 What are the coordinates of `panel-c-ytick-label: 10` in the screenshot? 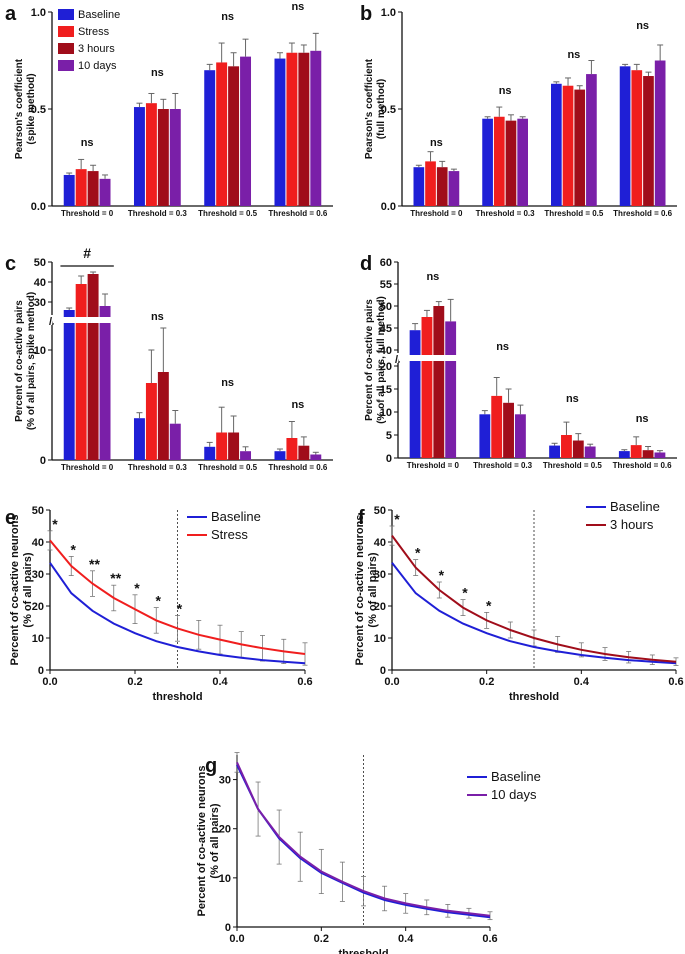 It's located at (40, 351).